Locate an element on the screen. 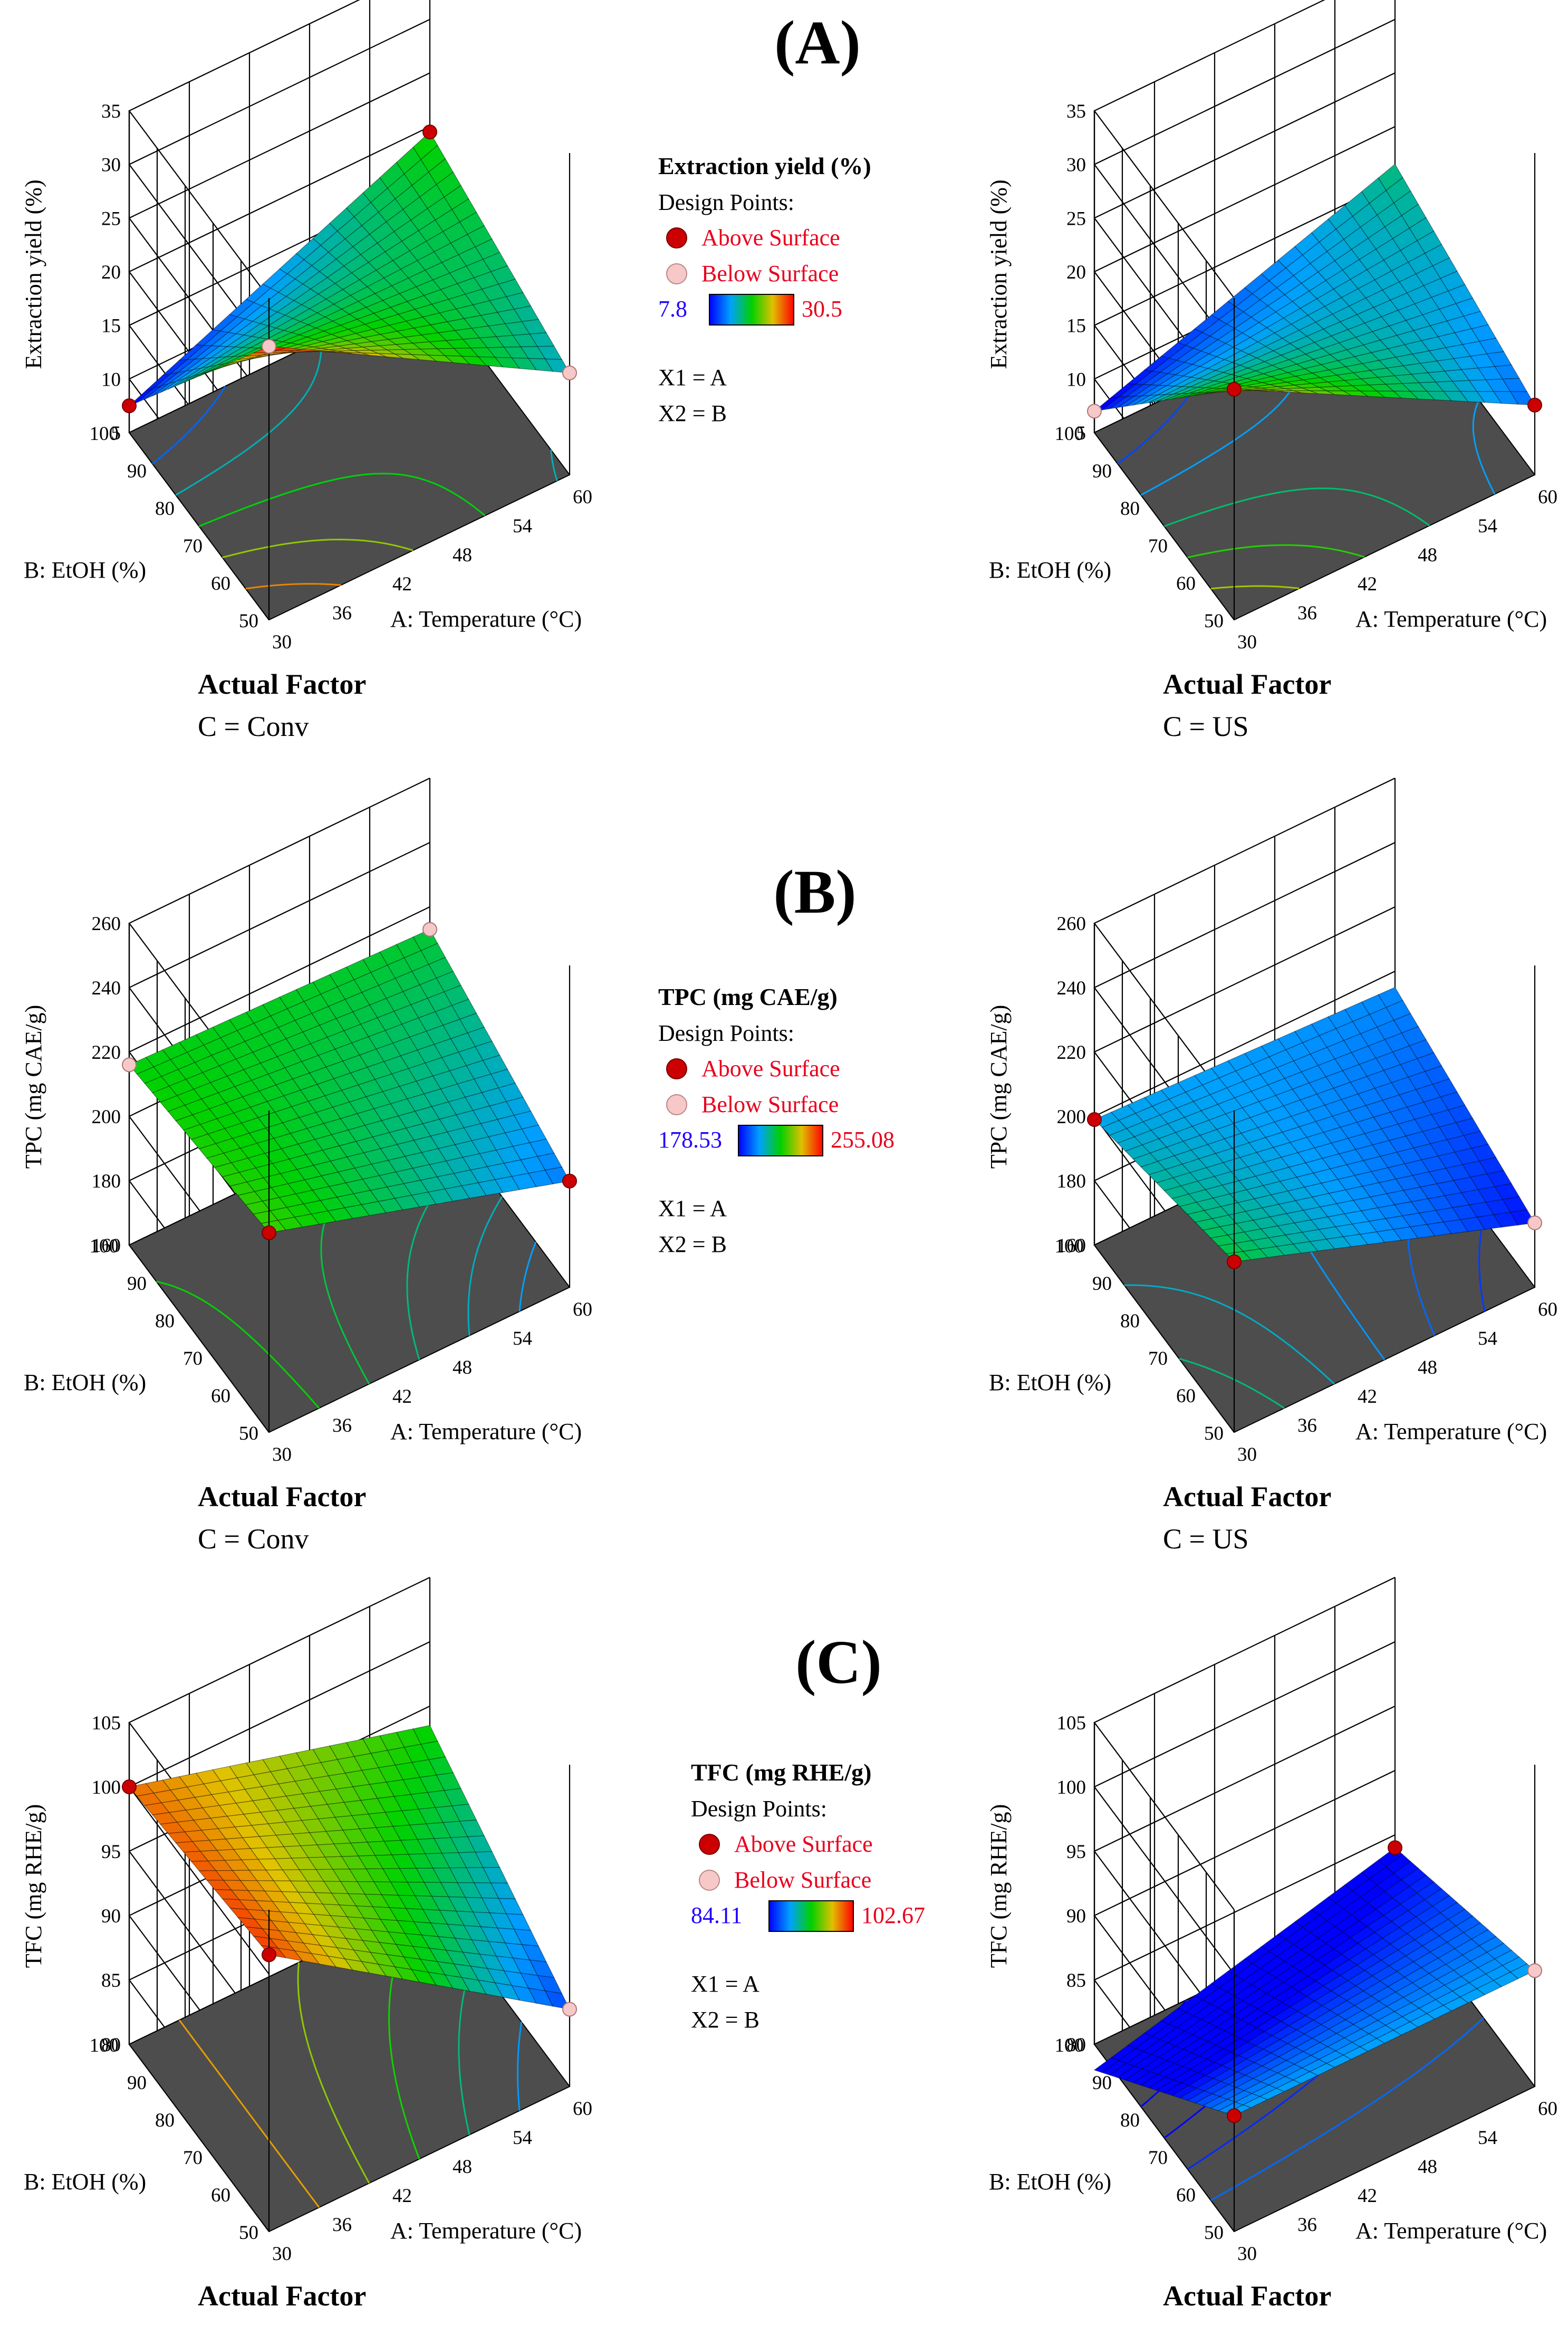 The height and width of the screenshot is (2326, 1568). legend-range-max: 30.5 is located at coordinates (822, 309).